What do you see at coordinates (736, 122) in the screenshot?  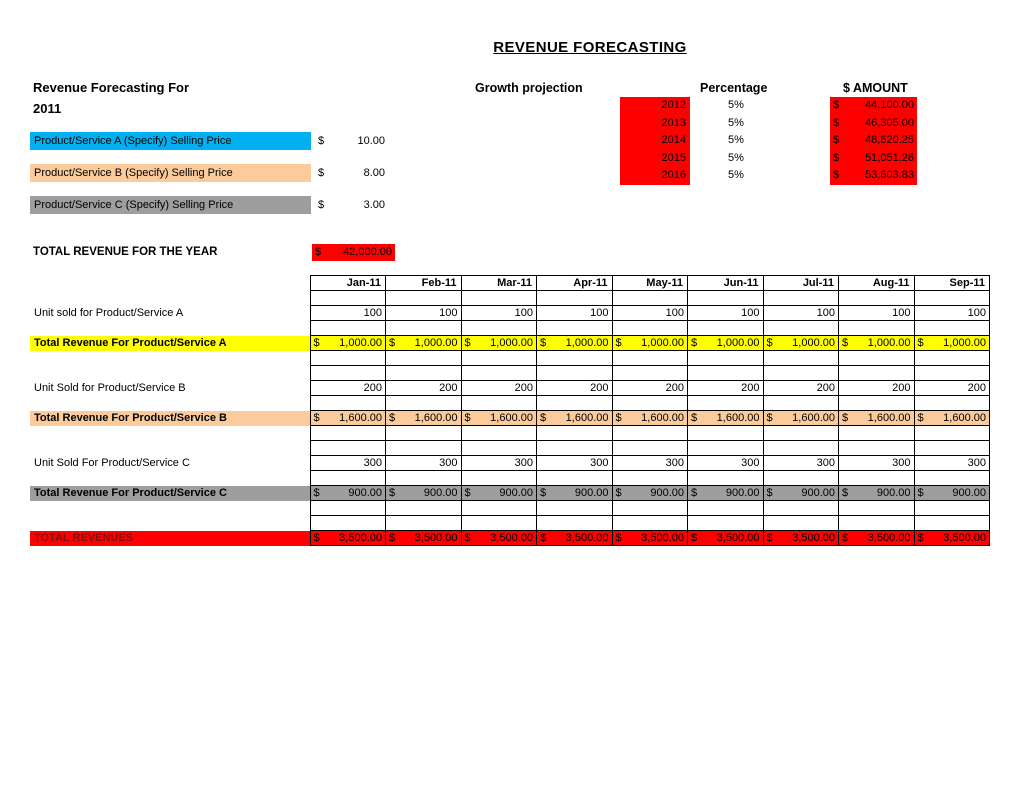 I see `growth-percent-cell: 5%` at bounding box center [736, 122].